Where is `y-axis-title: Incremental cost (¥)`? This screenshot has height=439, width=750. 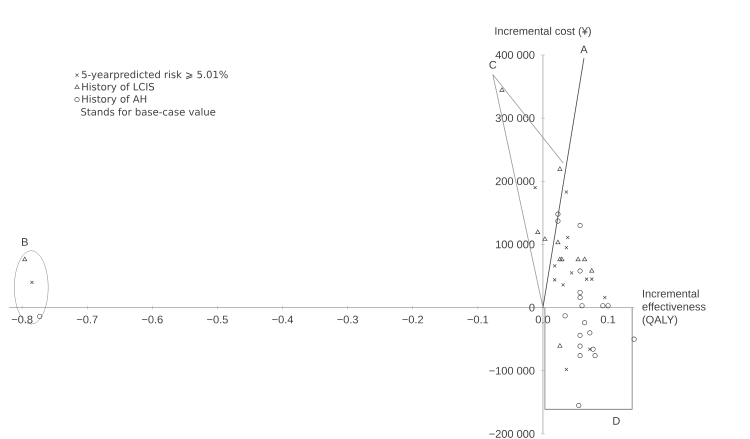
y-axis-title: Incremental cost (¥) is located at coordinates (543, 32).